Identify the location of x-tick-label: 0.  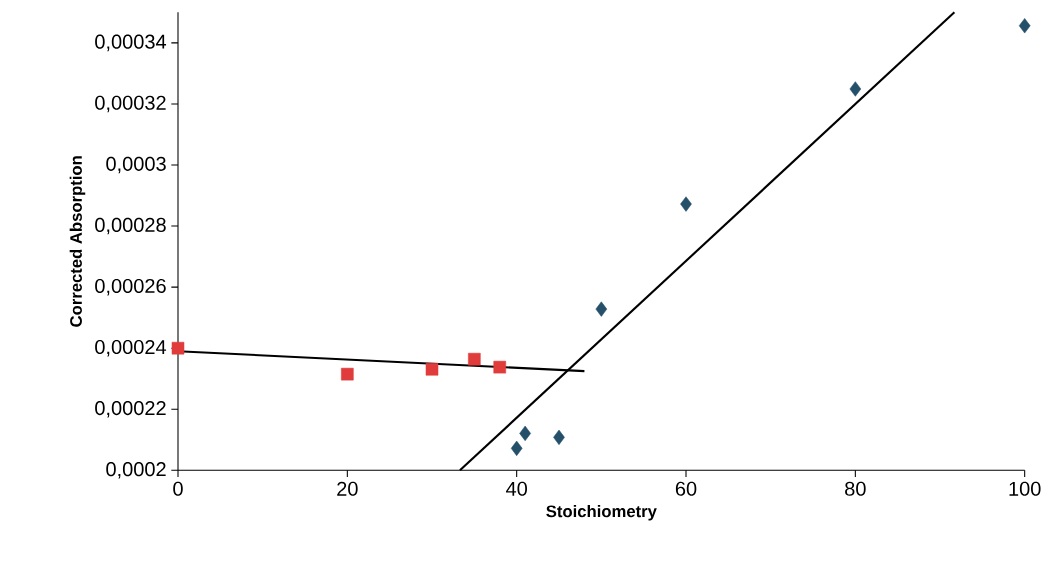
(178, 488).